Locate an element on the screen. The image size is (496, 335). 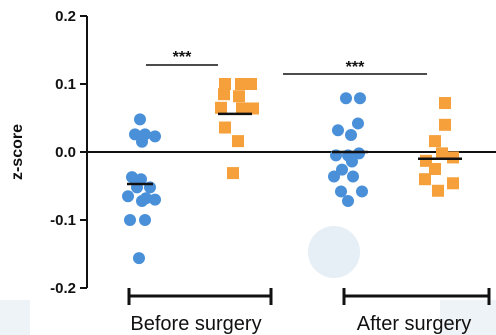
y-tick-label: -0.1 is located at coordinates (63, 220).